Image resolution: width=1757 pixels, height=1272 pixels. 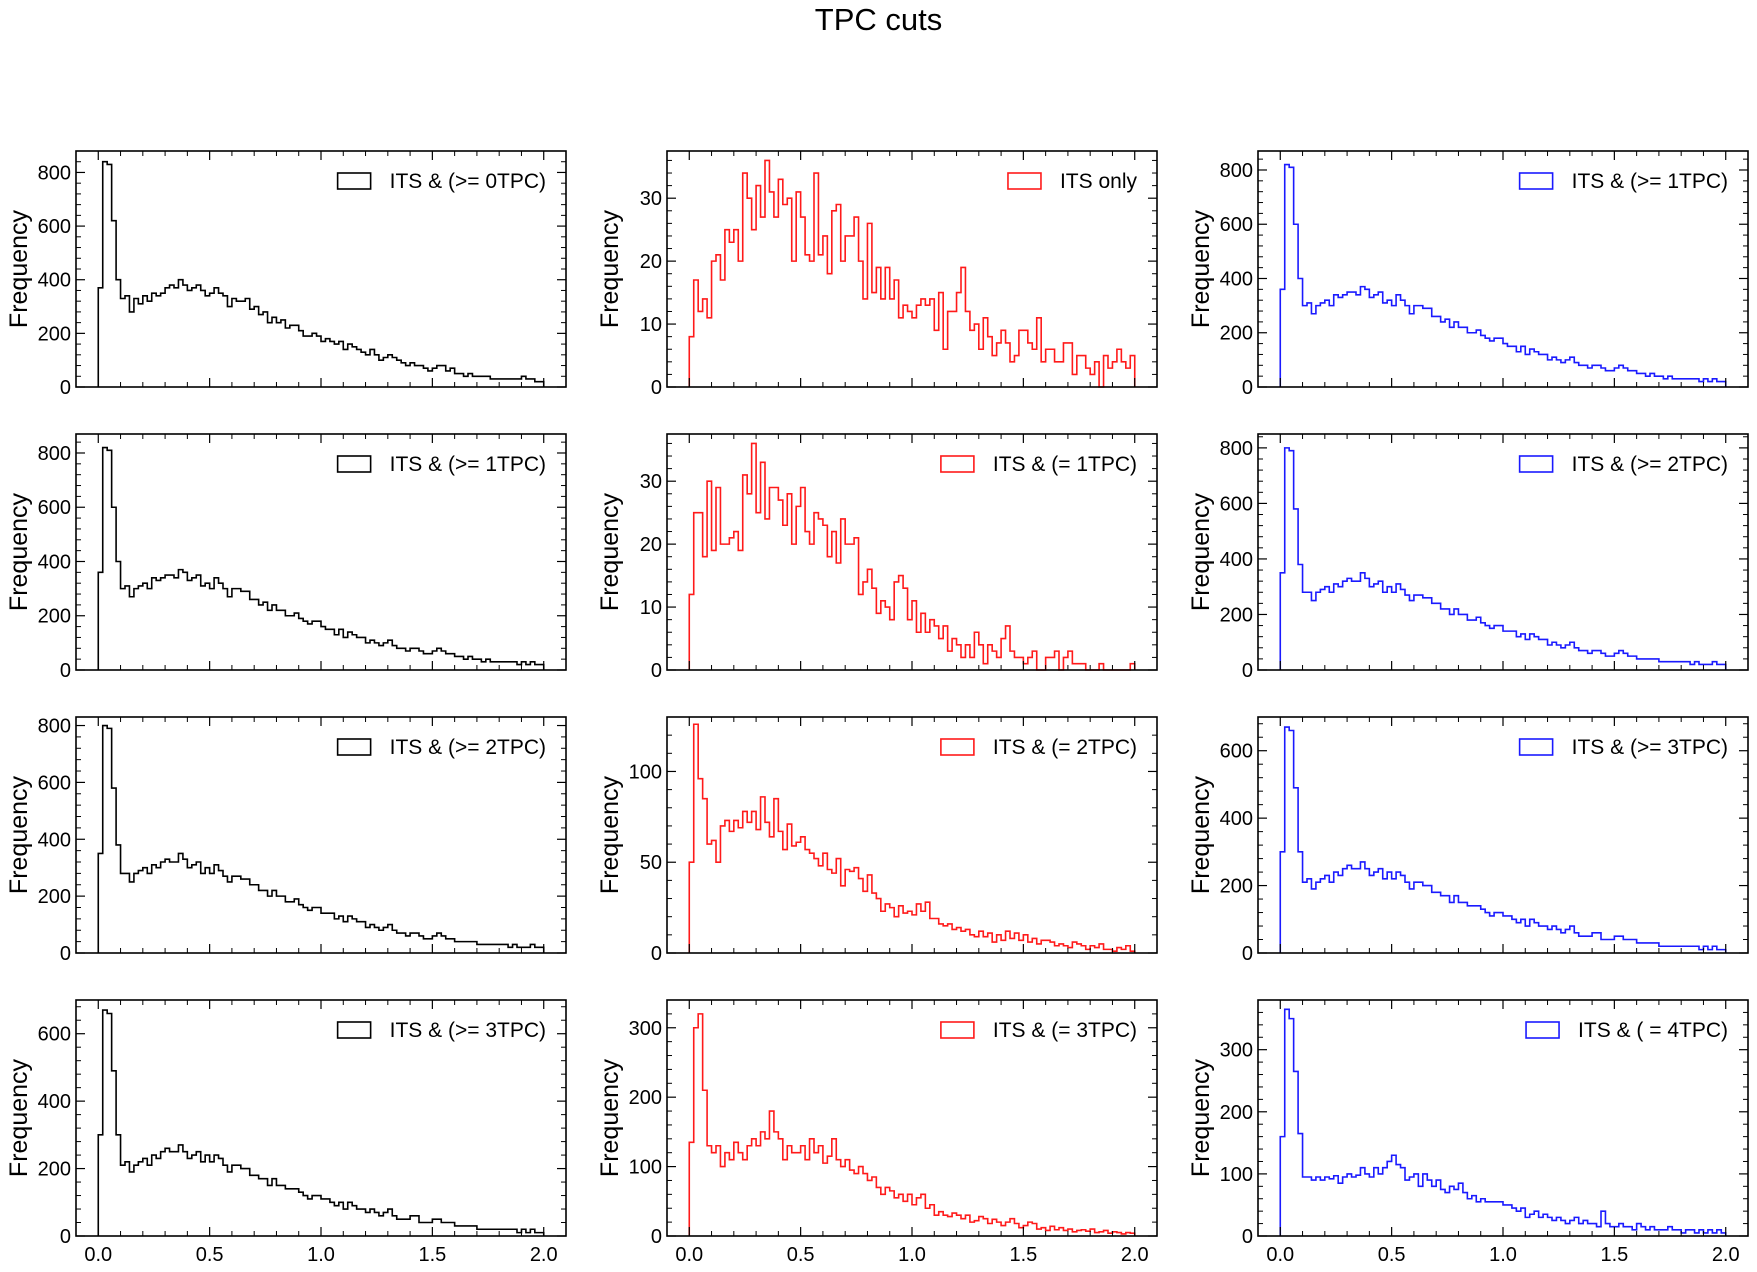 I want to click on histogram-panel-4: 0 200 400 600 800 Frequency ITS & (>= 1TPC), so click(x=286, y=557).